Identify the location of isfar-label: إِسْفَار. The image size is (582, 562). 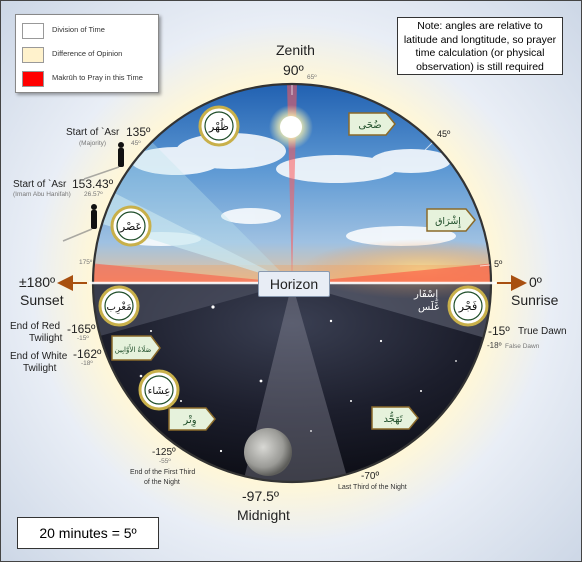
(426, 294).